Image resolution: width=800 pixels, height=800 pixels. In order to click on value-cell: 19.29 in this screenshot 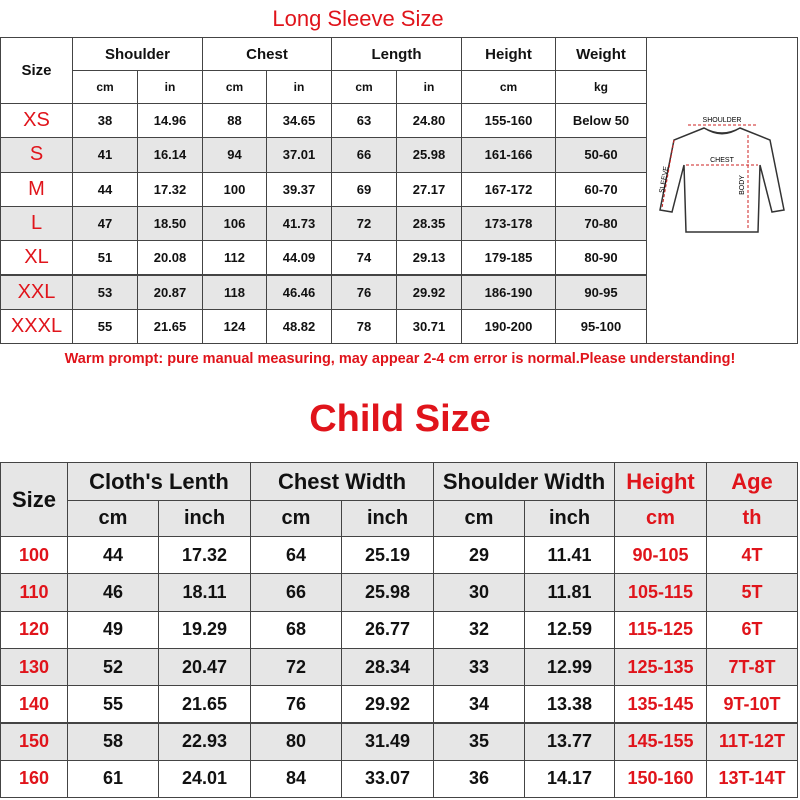, I will do `click(204, 629)`.